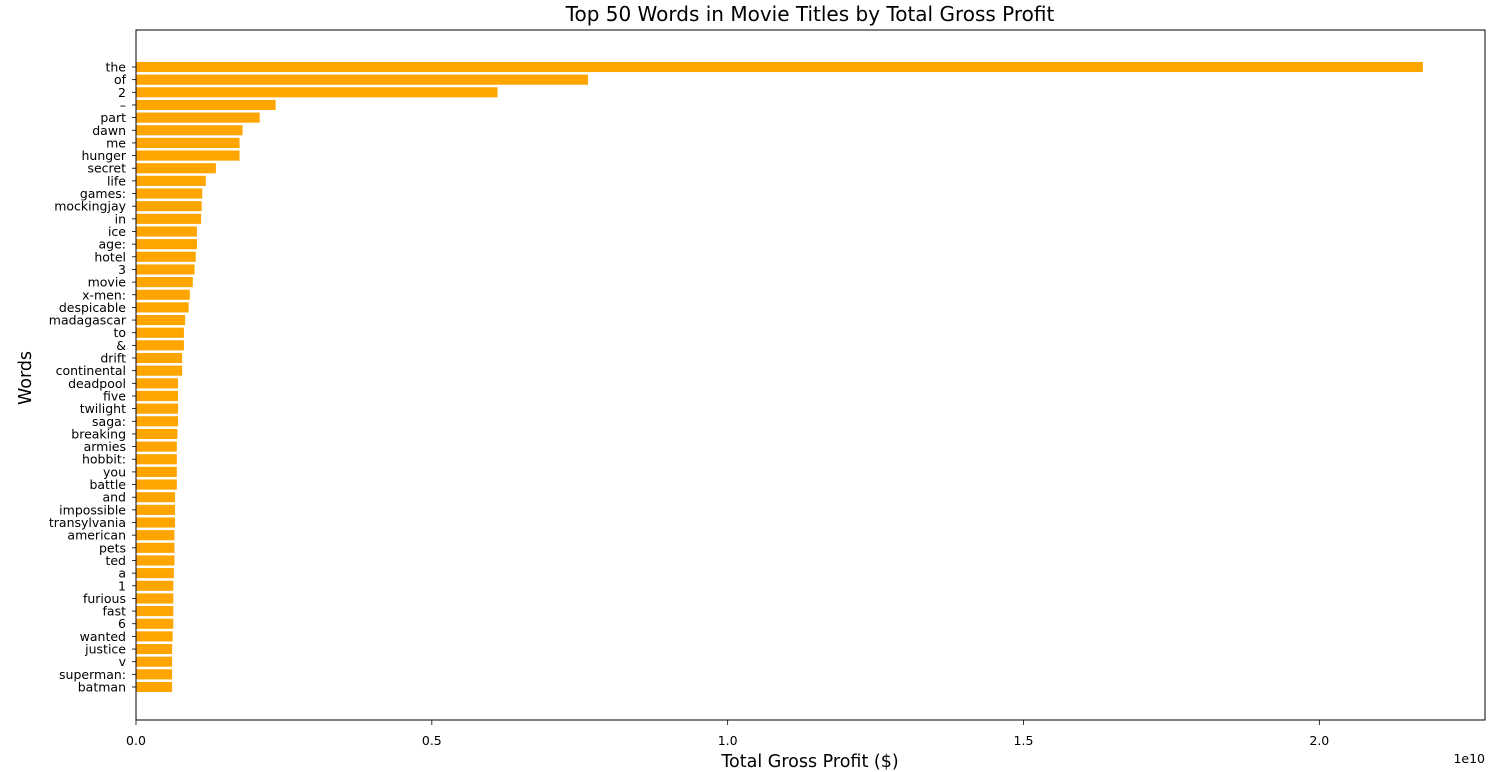 The image size is (1500, 772). I want to click on y-tick-label: deadpool, so click(97, 383).